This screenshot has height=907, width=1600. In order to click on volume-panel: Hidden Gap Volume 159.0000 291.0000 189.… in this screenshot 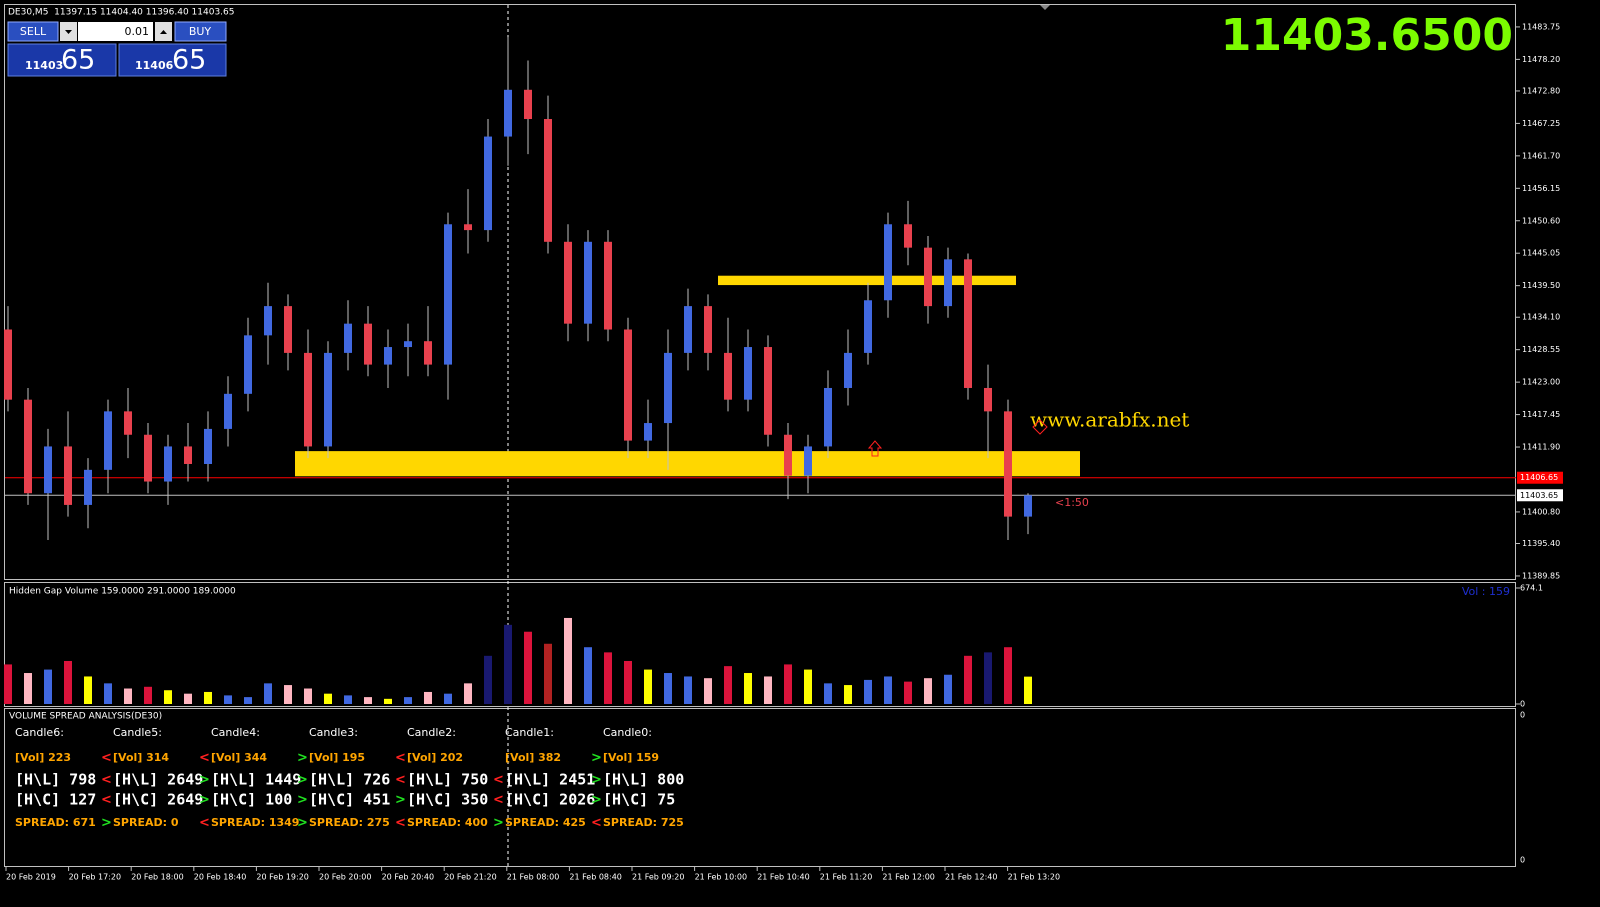, I will do `click(773, 646)`.